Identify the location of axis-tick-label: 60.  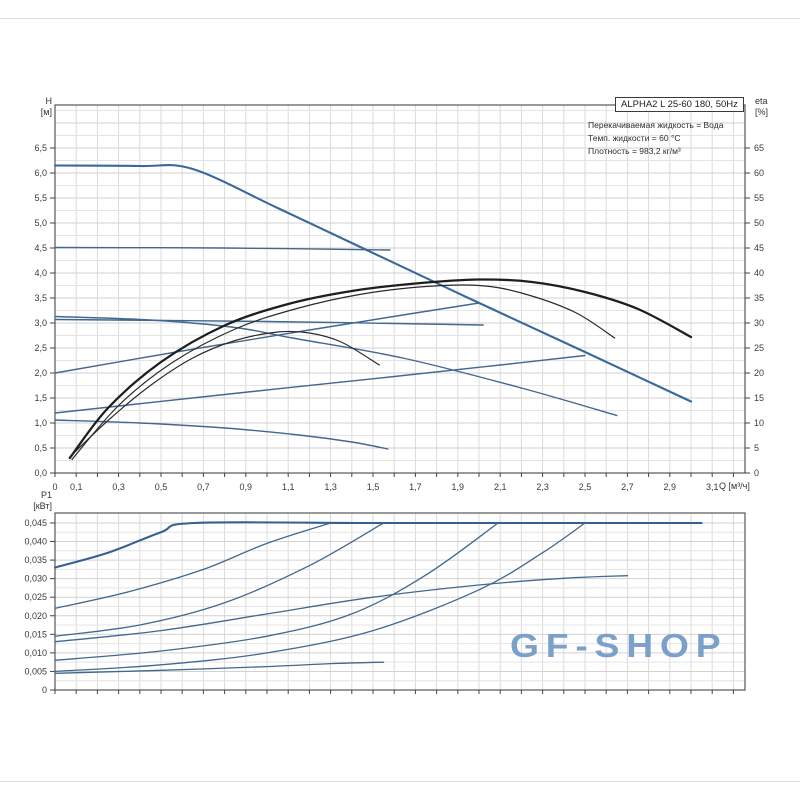
(759, 173).